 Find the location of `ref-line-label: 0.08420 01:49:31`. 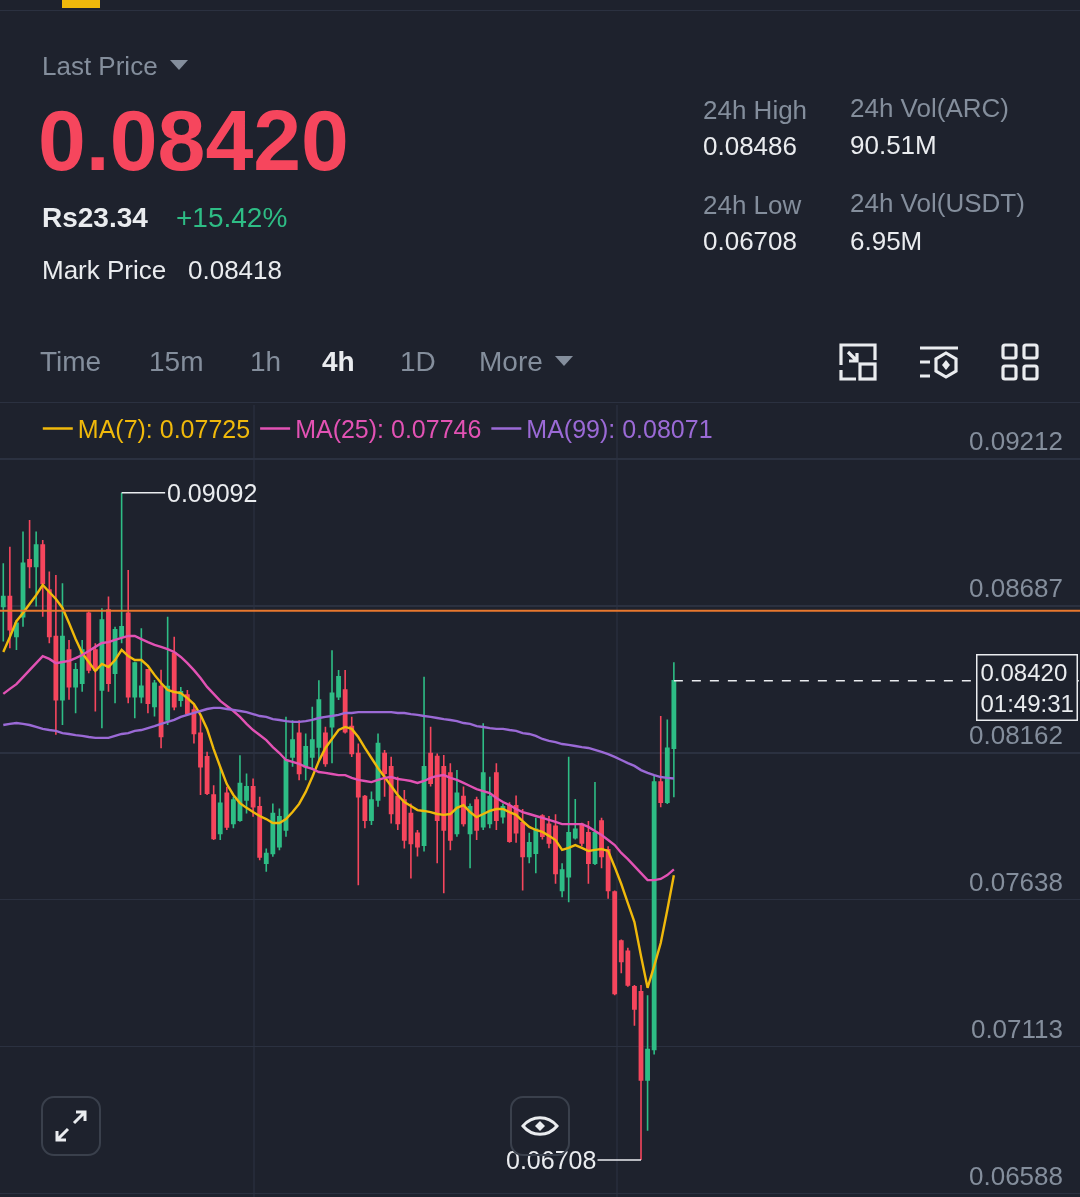

ref-line-label: 0.08420 01:49:31 is located at coordinates (1027, 687).